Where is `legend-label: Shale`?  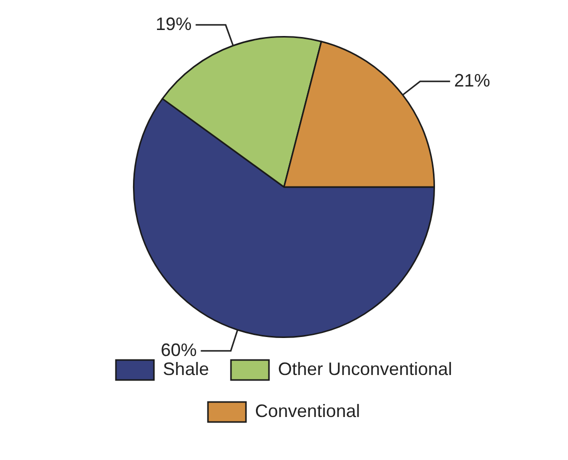
legend-label: Shale is located at coordinates (185, 368).